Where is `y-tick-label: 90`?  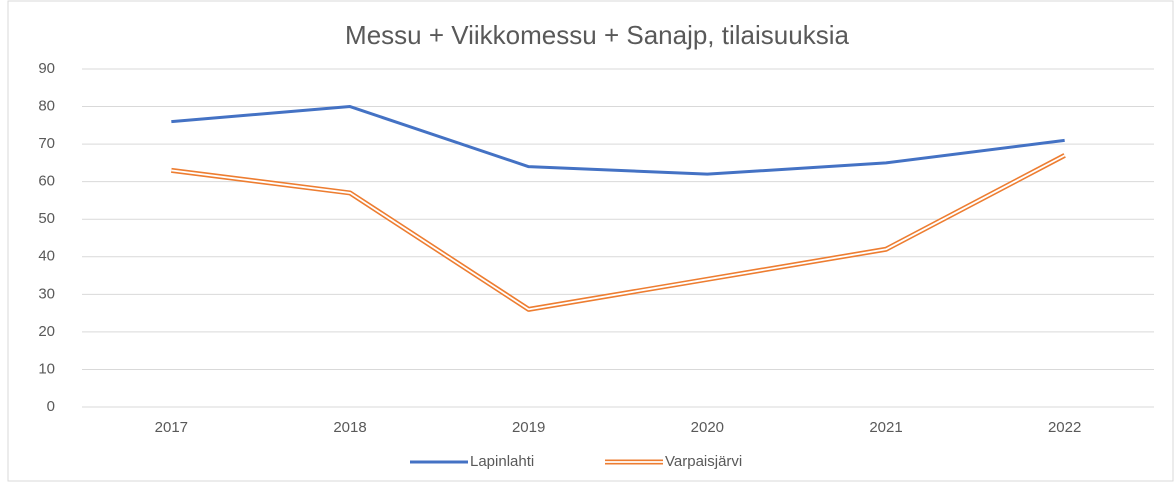 y-tick-label: 90 is located at coordinates (46, 68).